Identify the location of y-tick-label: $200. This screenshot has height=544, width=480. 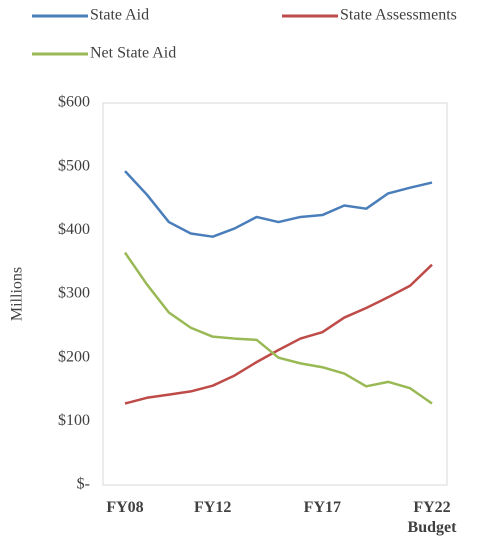
(74, 356).